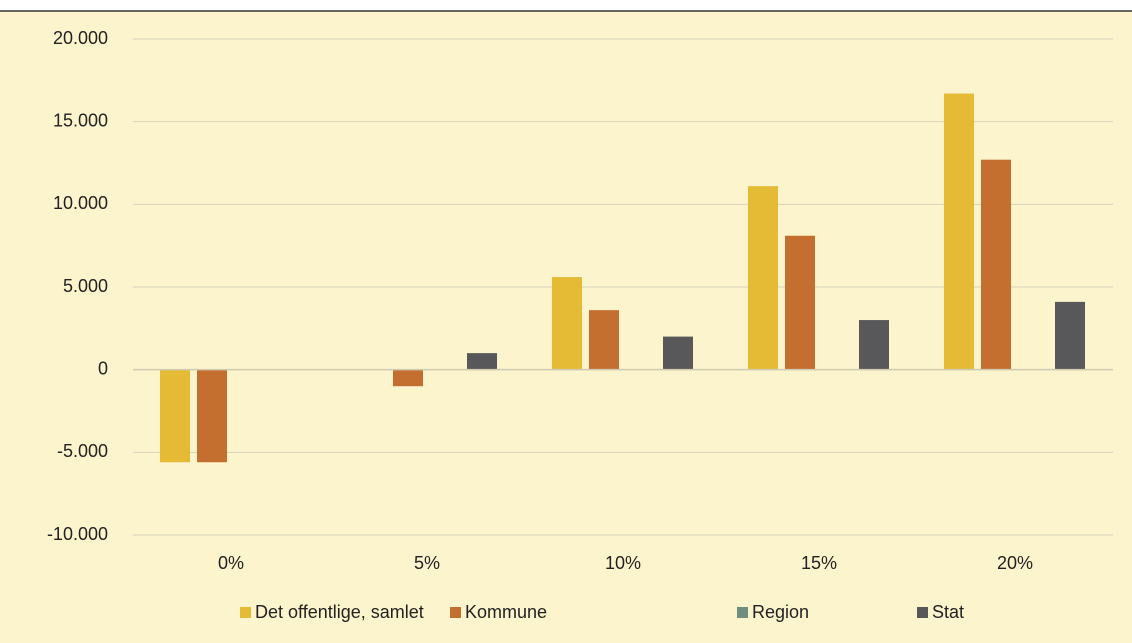 The height and width of the screenshot is (643, 1132). What do you see at coordinates (85, 286) in the screenshot?
I see `y-tick-label: 5.000` at bounding box center [85, 286].